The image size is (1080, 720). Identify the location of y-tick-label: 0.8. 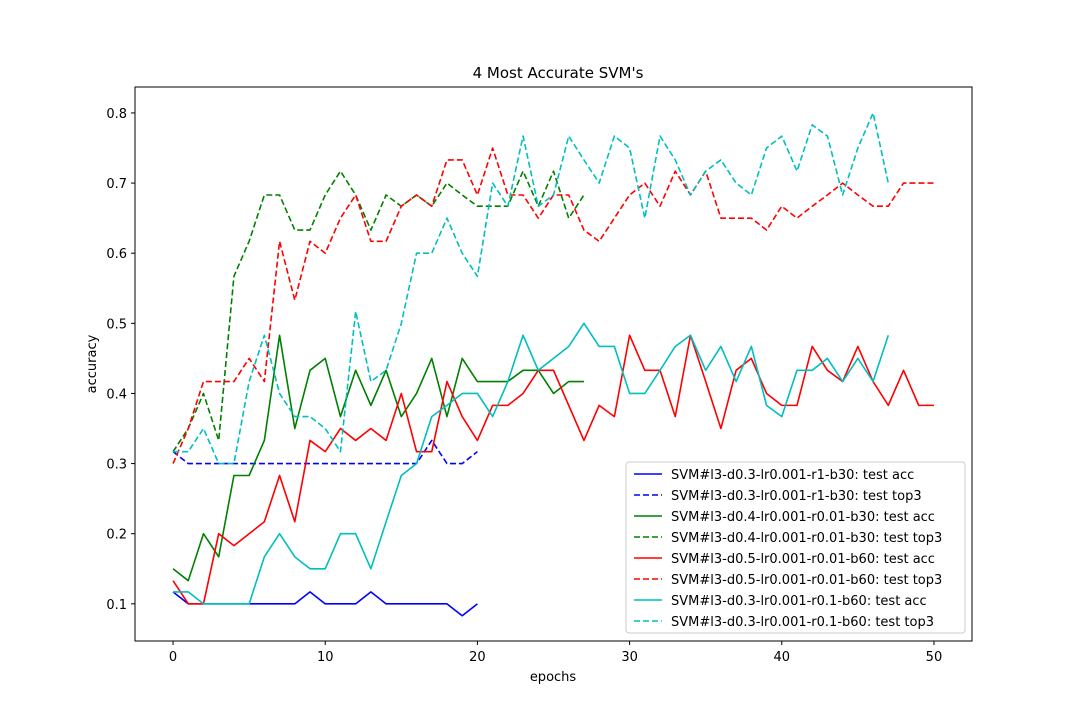
(116, 114).